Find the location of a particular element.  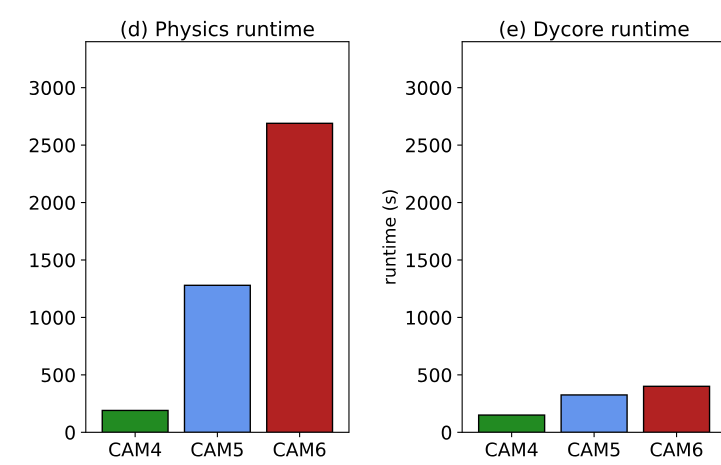

chart-title: (e) Dycore runtime is located at coordinates (594, 30).